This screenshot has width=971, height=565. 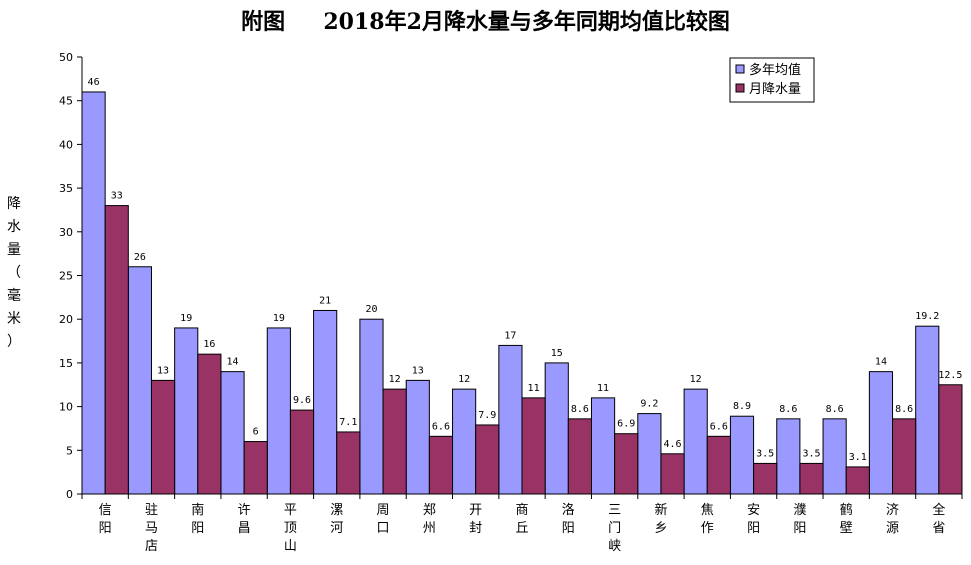 I want to click on x-tick-label: 郑州, so click(x=429, y=519).